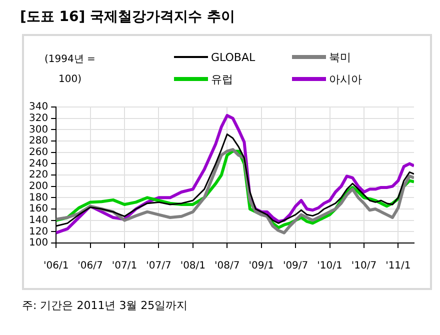 This screenshot has width=440, height=335. Describe the element at coordinates (105, 306) in the screenshot. I see `text: 주: 기간은 2011년 3월 25일까지` at that location.